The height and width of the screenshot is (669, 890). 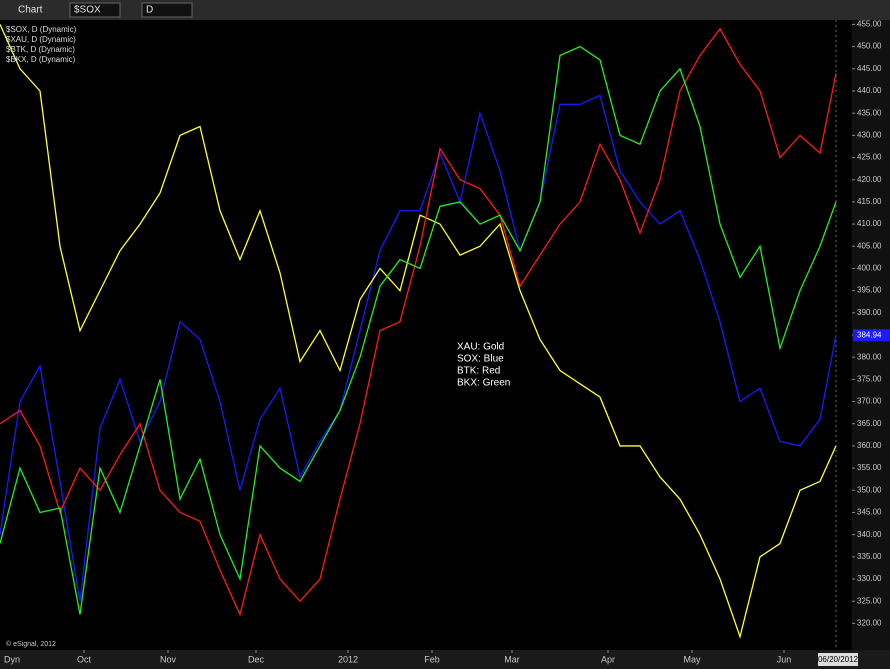 What do you see at coordinates (168, 659) in the screenshot?
I see `x-tick-label: Nov` at bounding box center [168, 659].